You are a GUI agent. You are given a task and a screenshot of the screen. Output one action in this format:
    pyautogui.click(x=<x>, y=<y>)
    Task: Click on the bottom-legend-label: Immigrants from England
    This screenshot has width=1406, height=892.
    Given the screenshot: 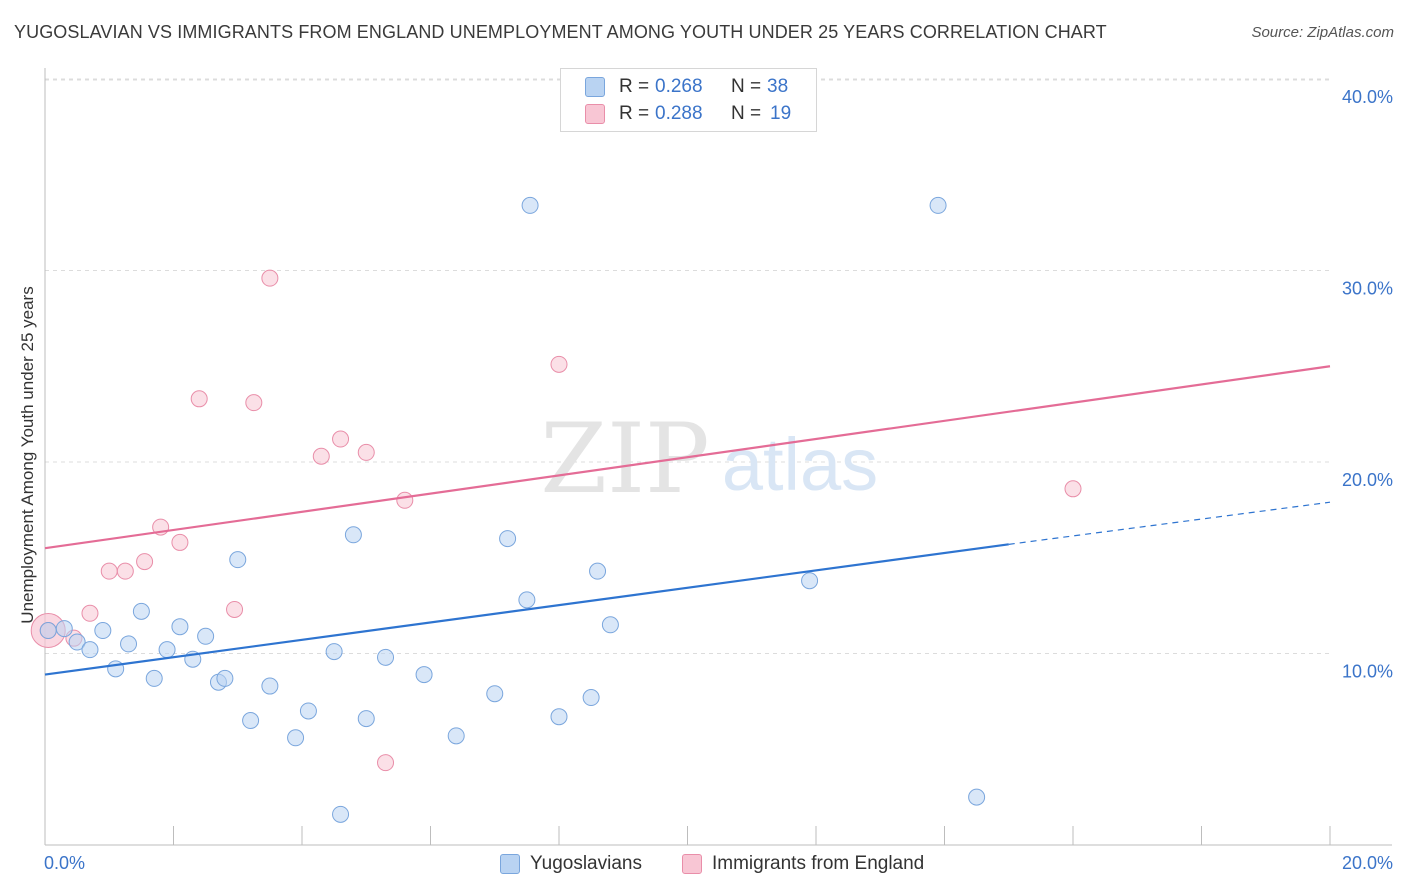 What is the action you would take?
    pyautogui.click(x=818, y=863)
    